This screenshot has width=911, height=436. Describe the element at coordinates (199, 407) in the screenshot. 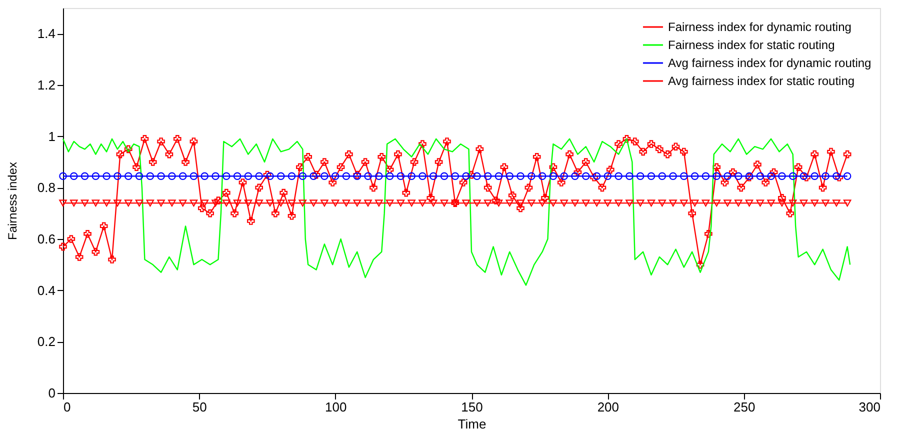

I see `x-tick-label: 50` at that location.